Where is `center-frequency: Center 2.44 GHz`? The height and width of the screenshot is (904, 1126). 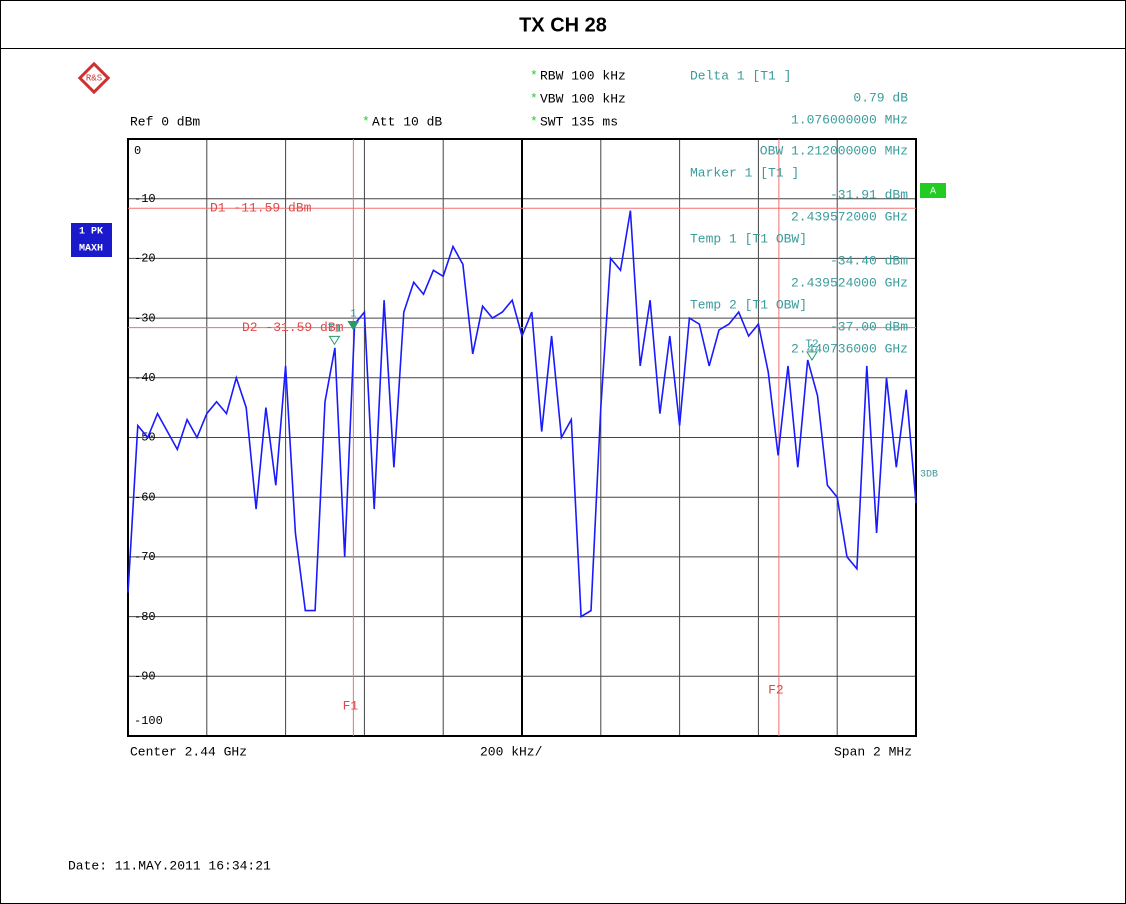 center-frequency: Center 2.44 GHz is located at coordinates (188, 751).